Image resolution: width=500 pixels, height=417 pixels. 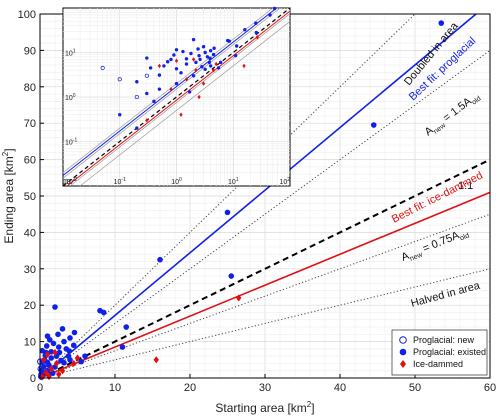 I want to click on x-tick-label: 40, so click(x=340, y=388).